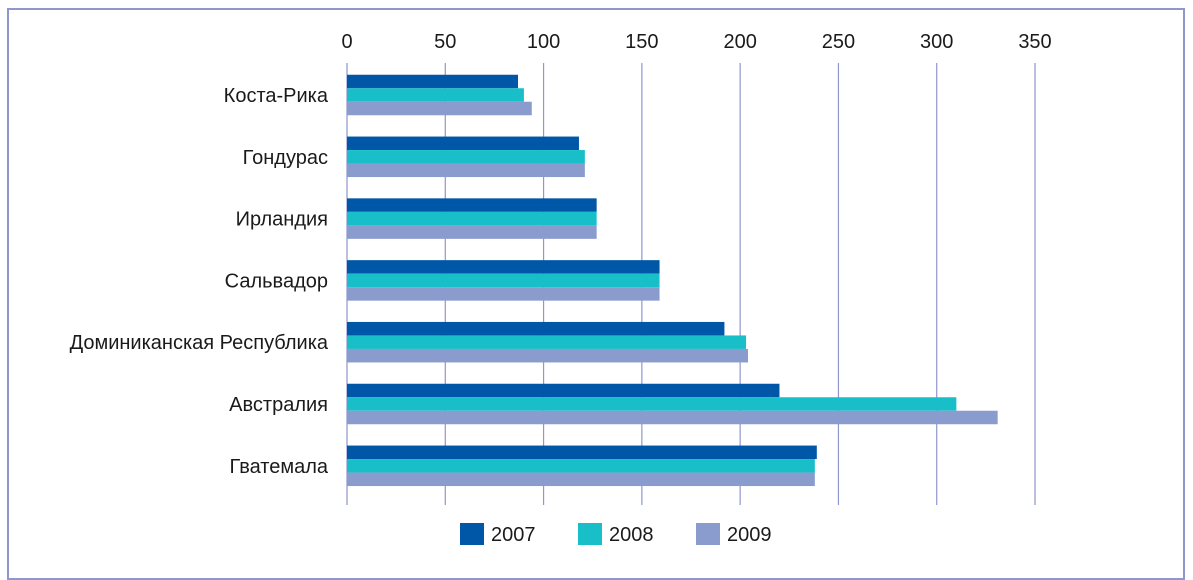 Image resolution: width=1193 pixels, height=580 pixels. Describe the element at coordinates (838, 42) in the screenshot. I see `x-tick-label-250: 250` at that location.